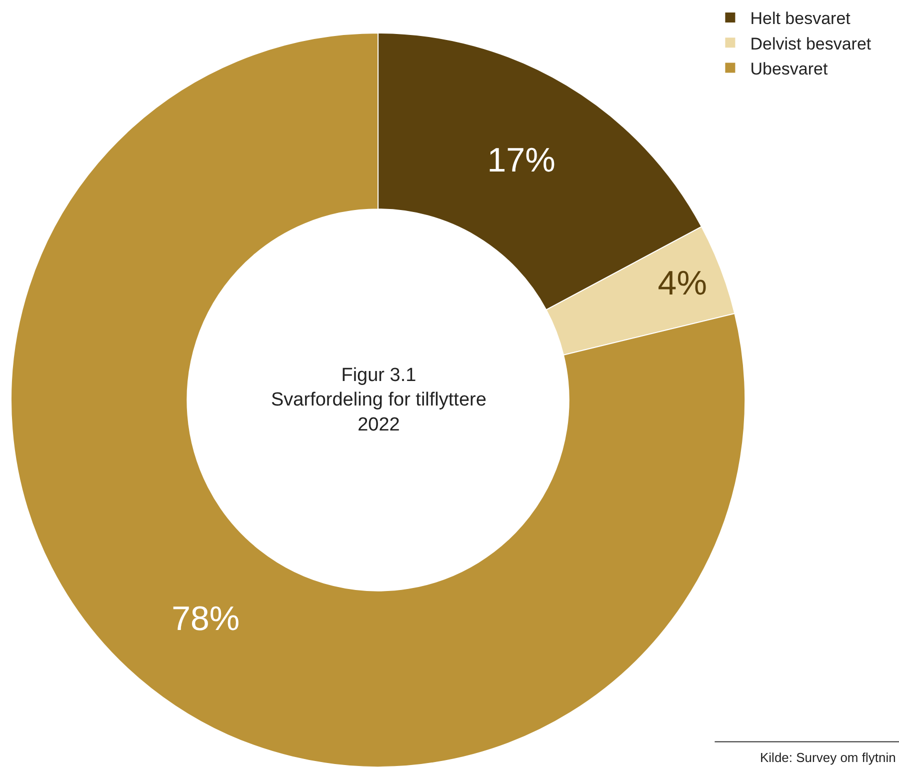 The image size is (899, 767). Describe the element at coordinates (811, 44) in the screenshot. I see `legend-label: Delvist besvaret` at that location.